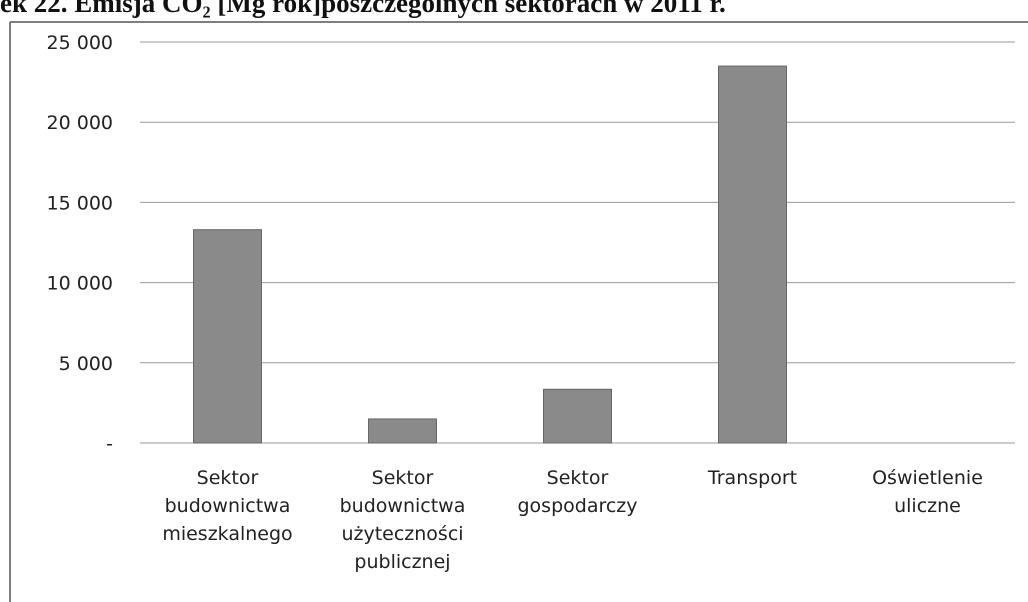 The width and height of the screenshot is (1028, 602). Describe the element at coordinates (80, 203) in the screenshot. I see `y-tick-label: 15 000` at that location.